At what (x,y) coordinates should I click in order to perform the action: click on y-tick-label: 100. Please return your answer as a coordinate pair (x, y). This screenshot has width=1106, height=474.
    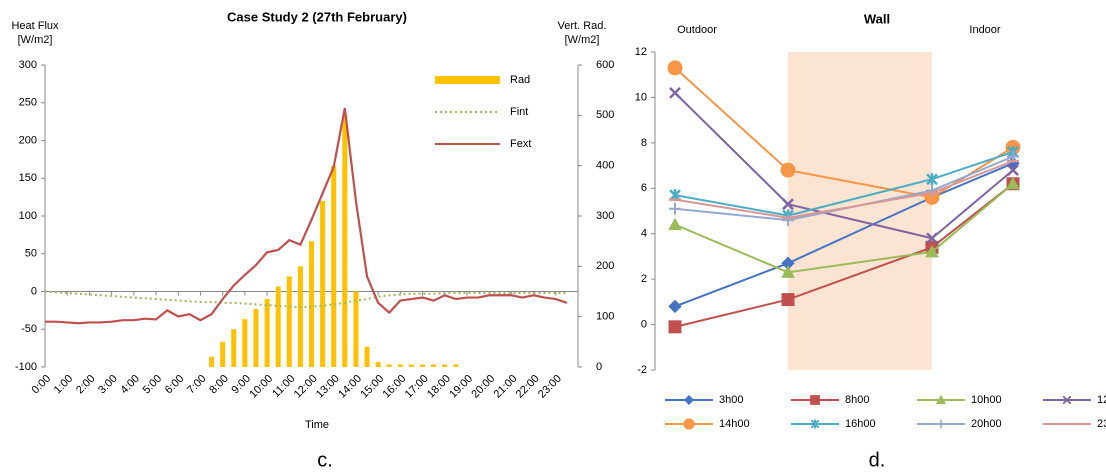
    Looking at the image, I should click on (28, 216).